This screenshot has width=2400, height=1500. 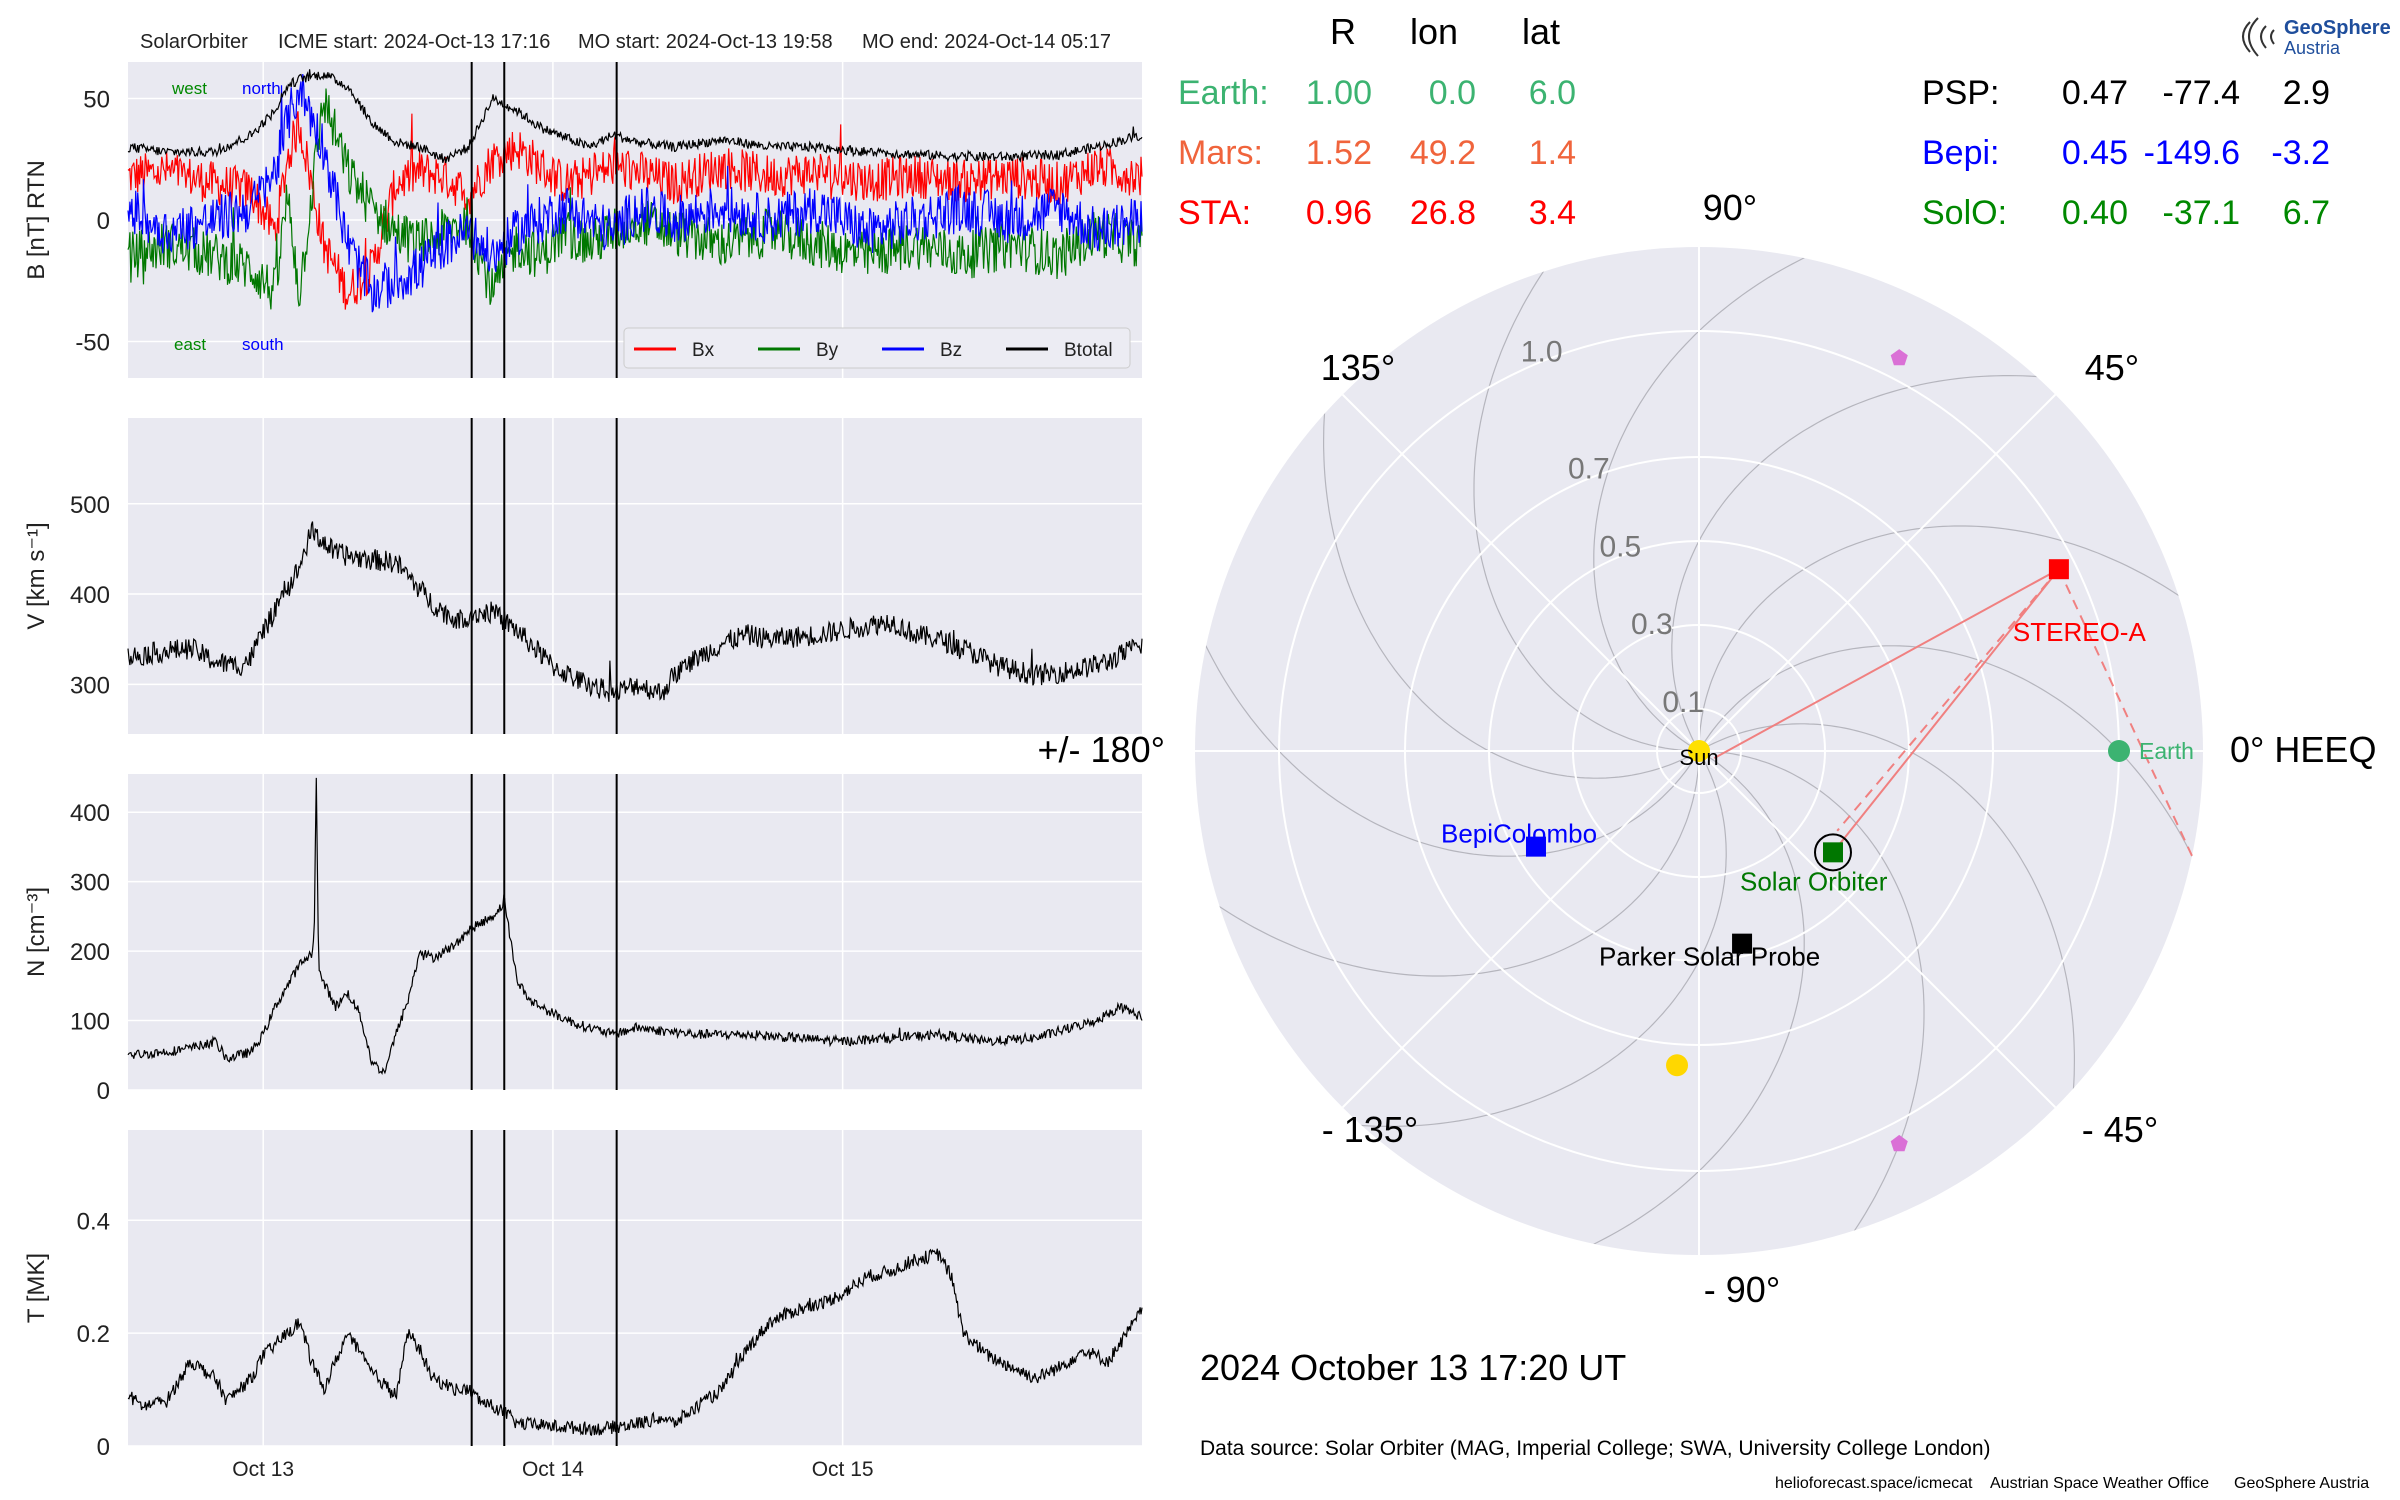 What do you see at coordinates (194, 42) in the screenshot?
I see `spacecraft-name: SolarOrbiter` at bounding box center [194, 42].